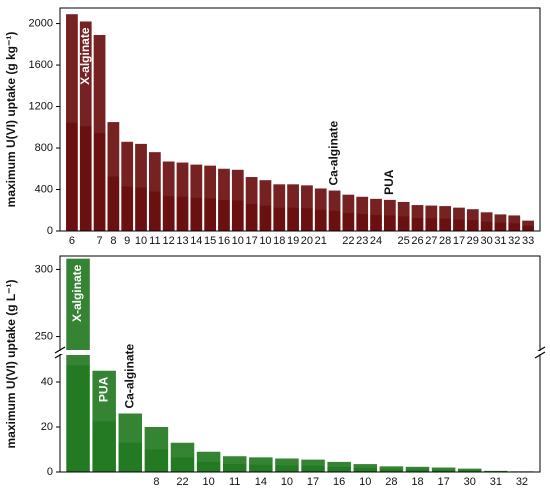 The image size is (550, 502). I want to click on x-tick-label: 6, so click(72, 241).